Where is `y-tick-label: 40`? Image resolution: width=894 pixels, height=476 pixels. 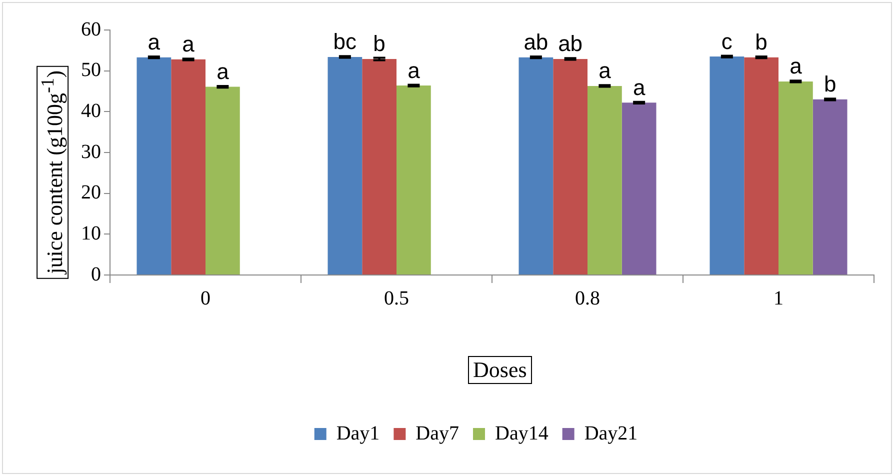 y-tick-label: 40 is located at coordinates (91, 111).